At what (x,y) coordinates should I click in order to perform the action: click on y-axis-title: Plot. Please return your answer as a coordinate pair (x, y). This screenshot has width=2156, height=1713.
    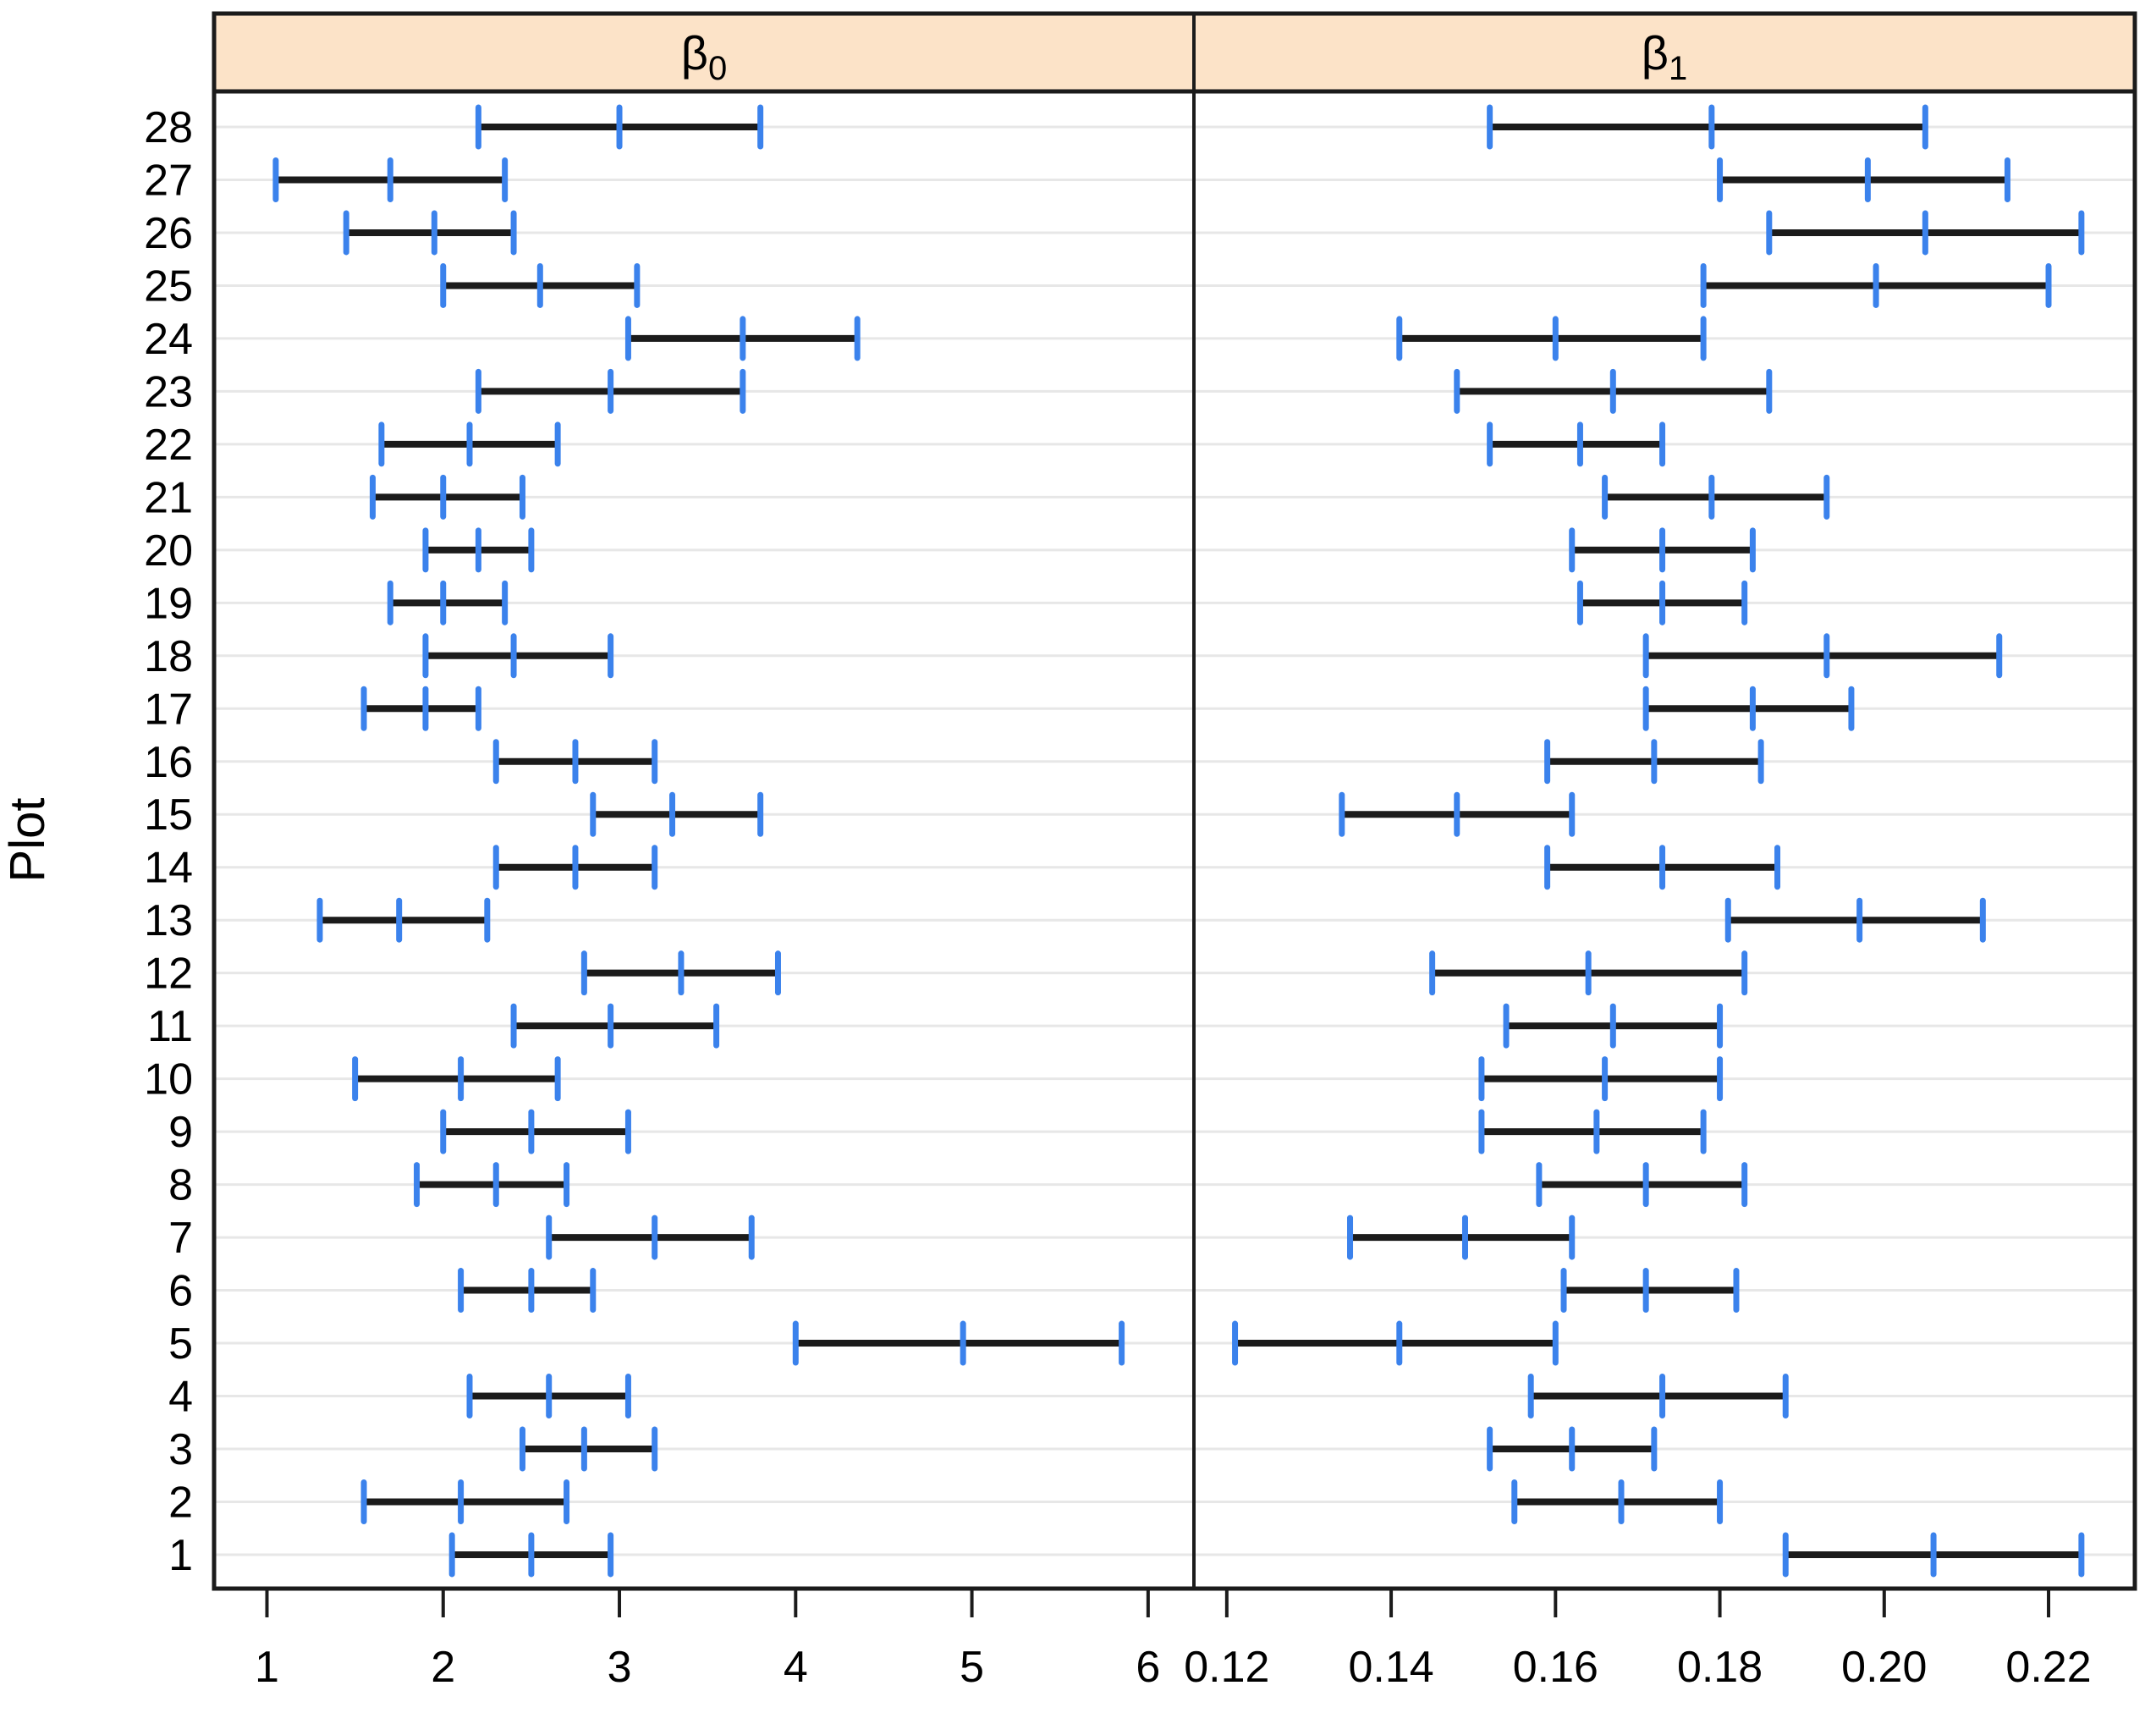
    Looking at the image, I should click on (27, 841).